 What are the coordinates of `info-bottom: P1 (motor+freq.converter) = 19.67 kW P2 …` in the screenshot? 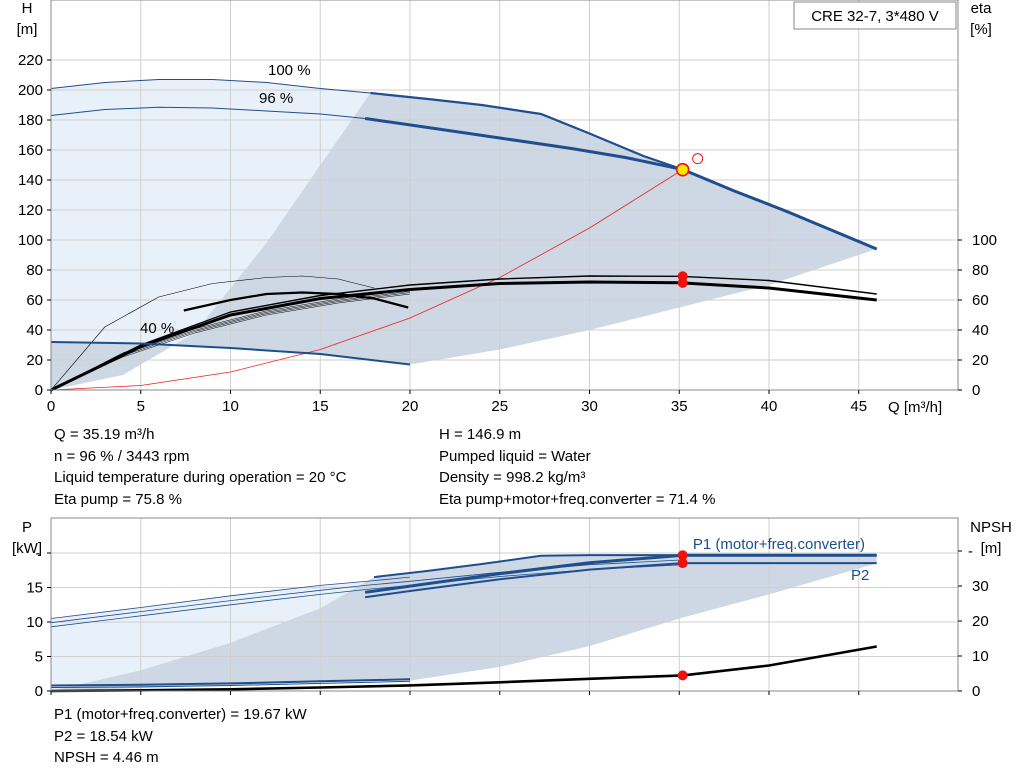 It's located at (180, 736).